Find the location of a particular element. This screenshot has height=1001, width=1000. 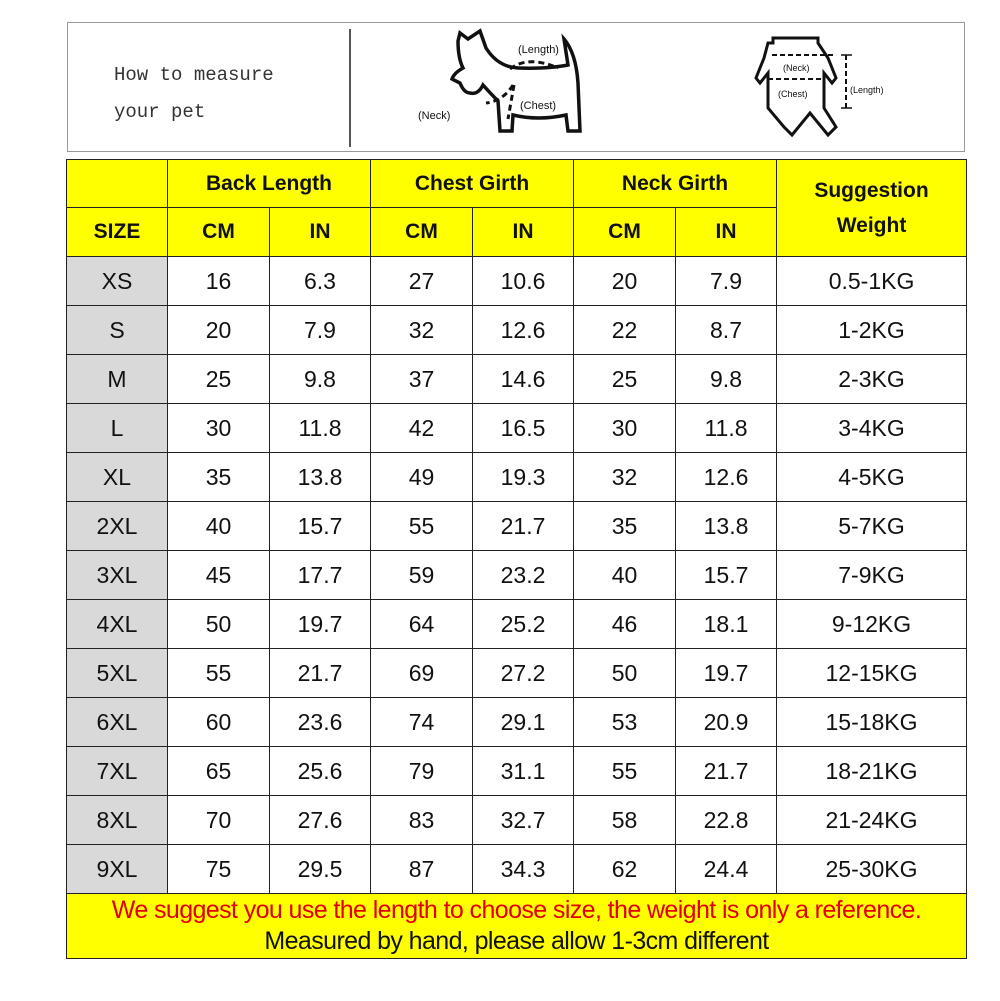

cell-suggested-weight: 0.5-1KG is located at coordinates (872, 281).